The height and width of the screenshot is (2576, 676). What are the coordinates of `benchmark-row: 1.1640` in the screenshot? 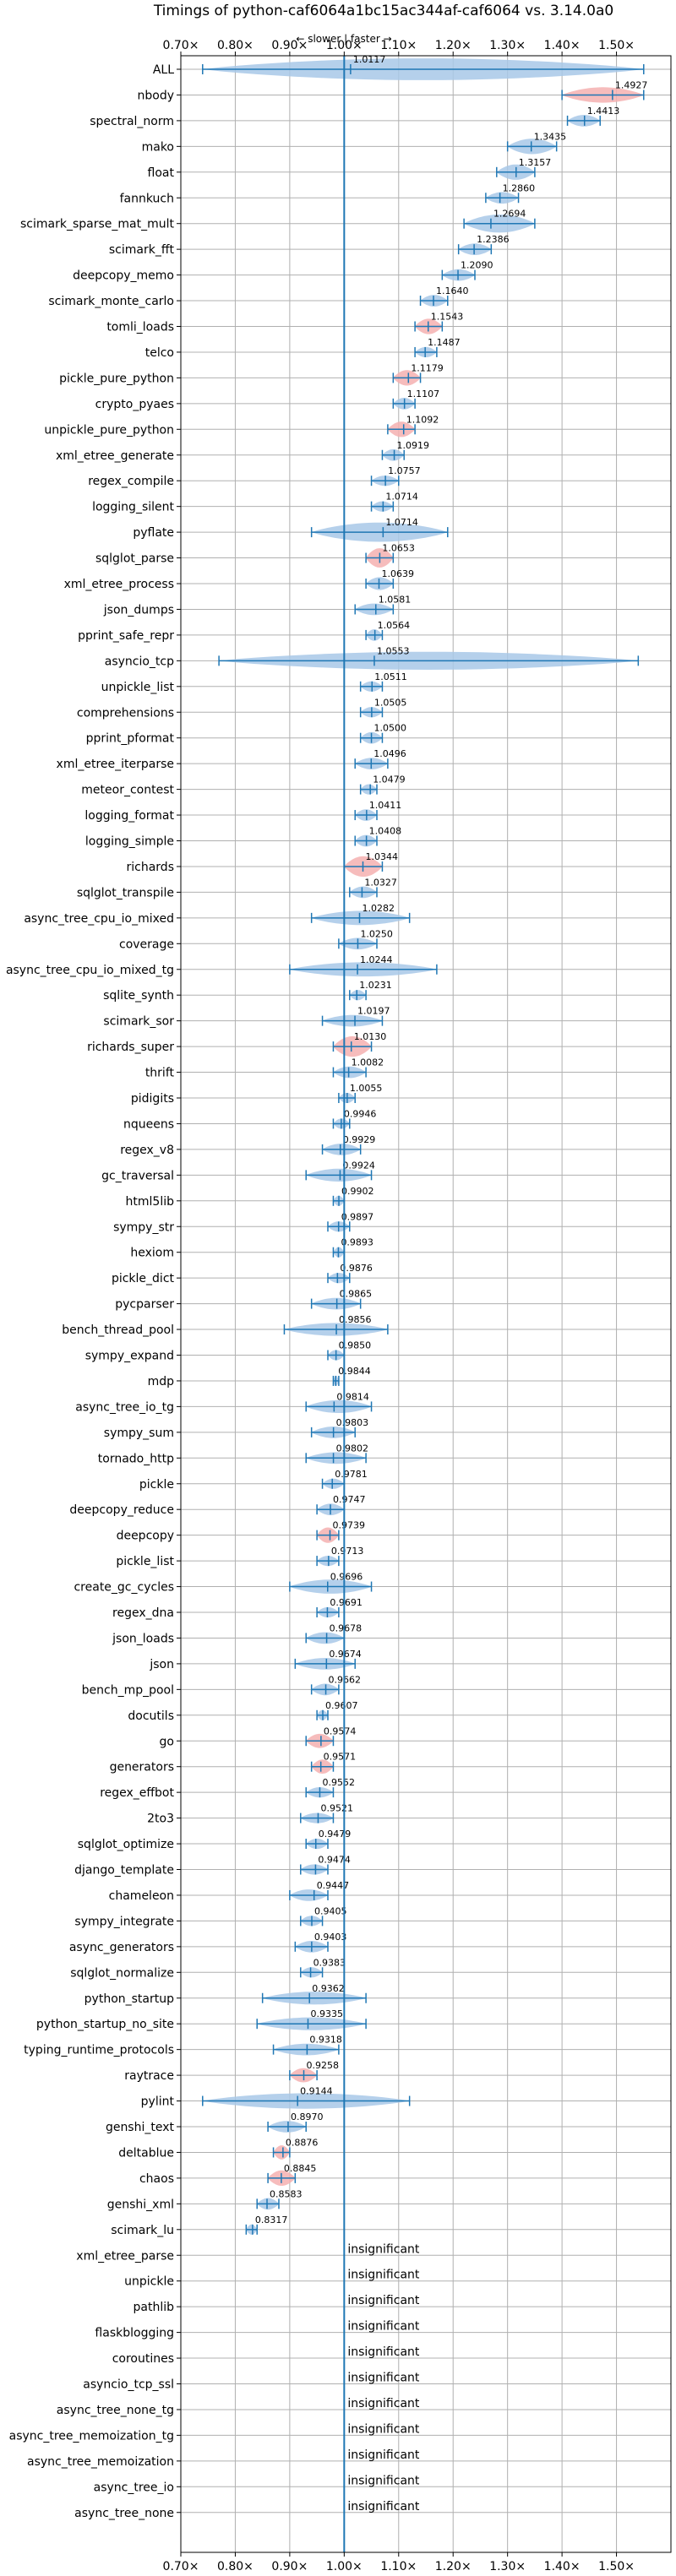 It's located at (444, 296).